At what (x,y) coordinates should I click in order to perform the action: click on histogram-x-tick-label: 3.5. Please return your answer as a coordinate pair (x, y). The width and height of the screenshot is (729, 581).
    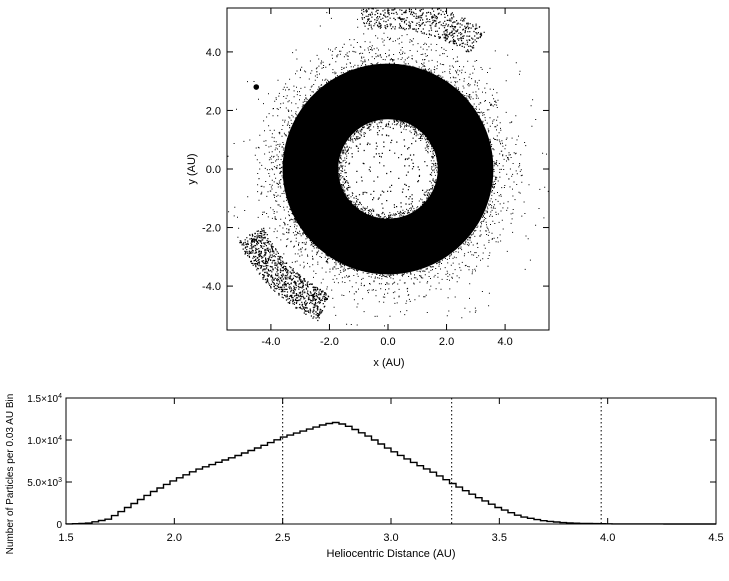
    Looking at the image, I should click on (499, 538).